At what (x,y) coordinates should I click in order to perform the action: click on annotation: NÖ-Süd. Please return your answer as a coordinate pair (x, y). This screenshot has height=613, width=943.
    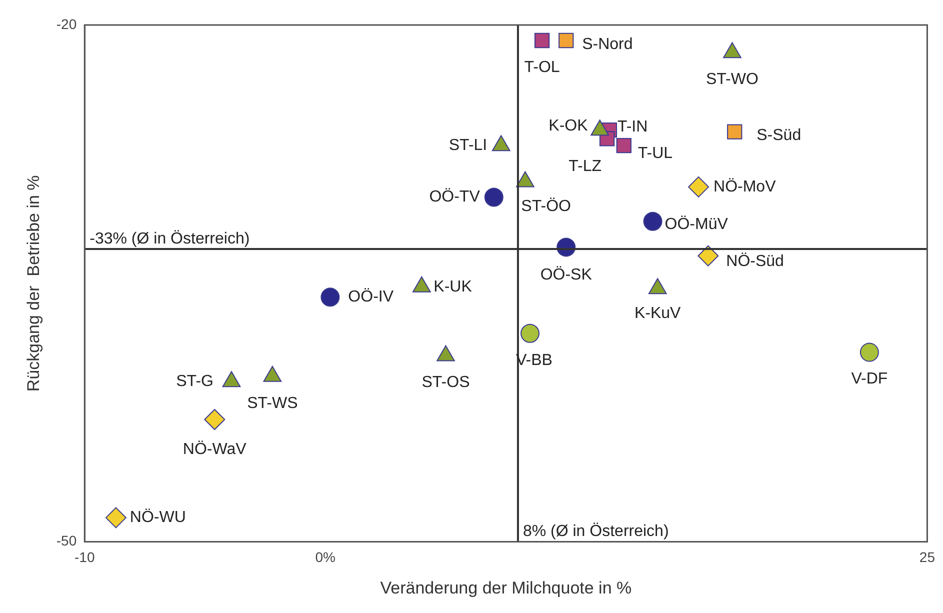
    Looking at the image, I should click on (755, 261).